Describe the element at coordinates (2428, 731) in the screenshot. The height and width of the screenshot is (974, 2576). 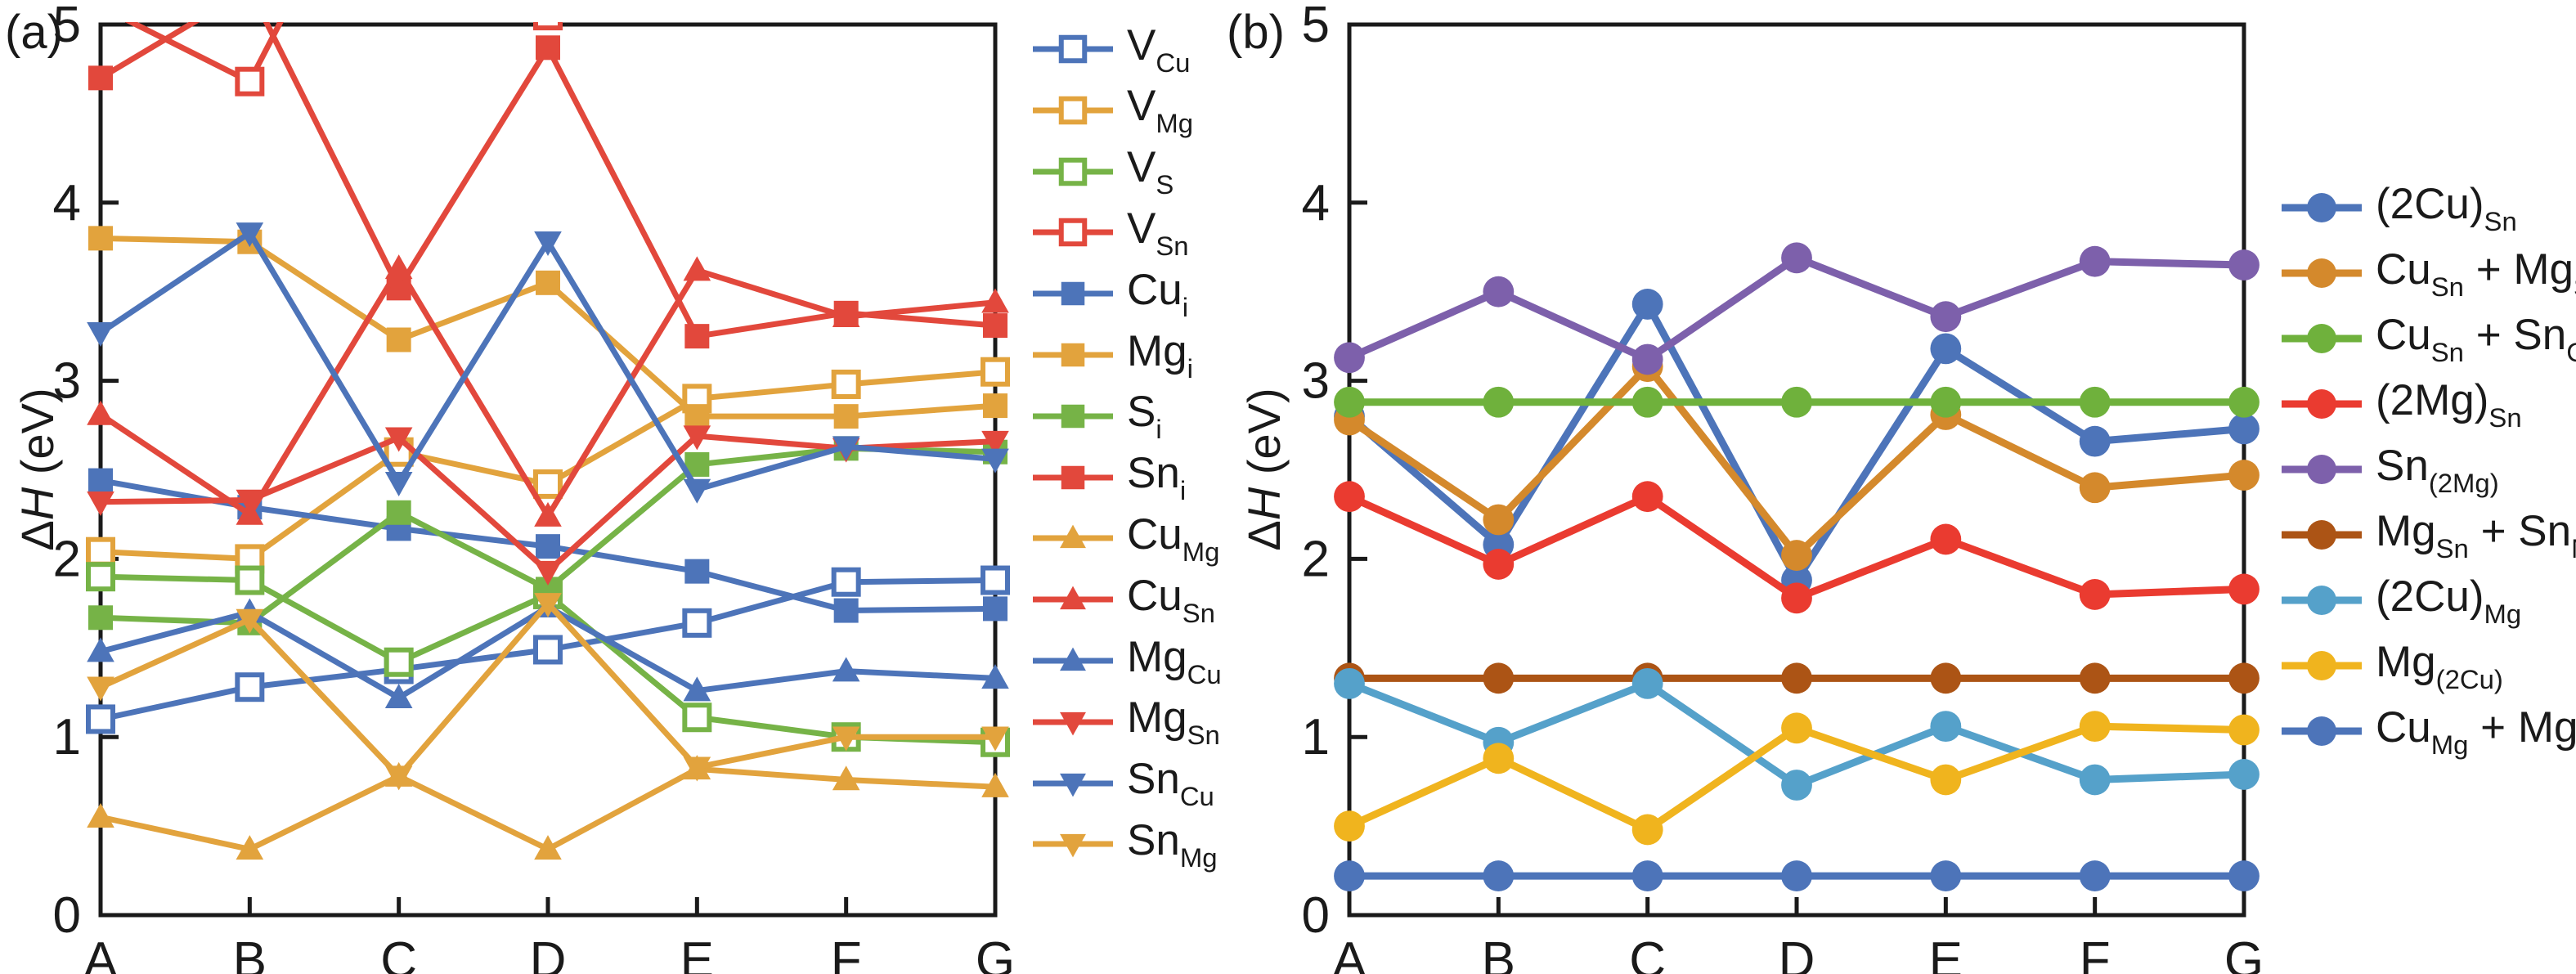
I see `legend-item-CuMg_MgCu: CuMg + MgCu` at that location.